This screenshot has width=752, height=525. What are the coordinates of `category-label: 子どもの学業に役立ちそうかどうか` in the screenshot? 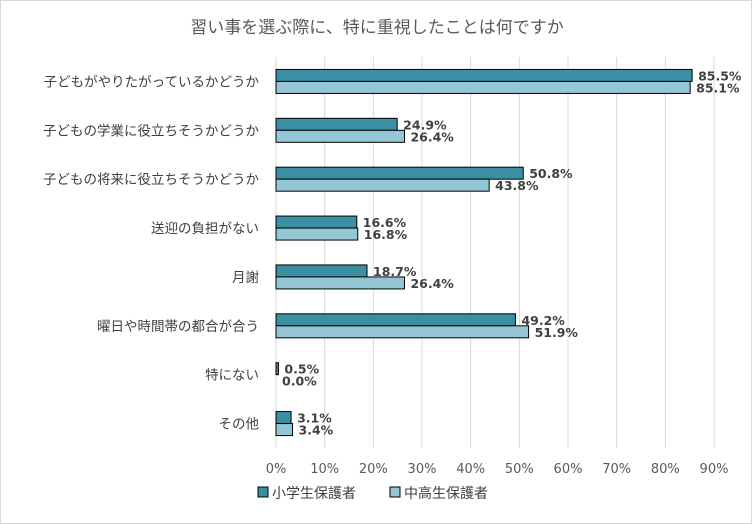 It's located at (151, 131).